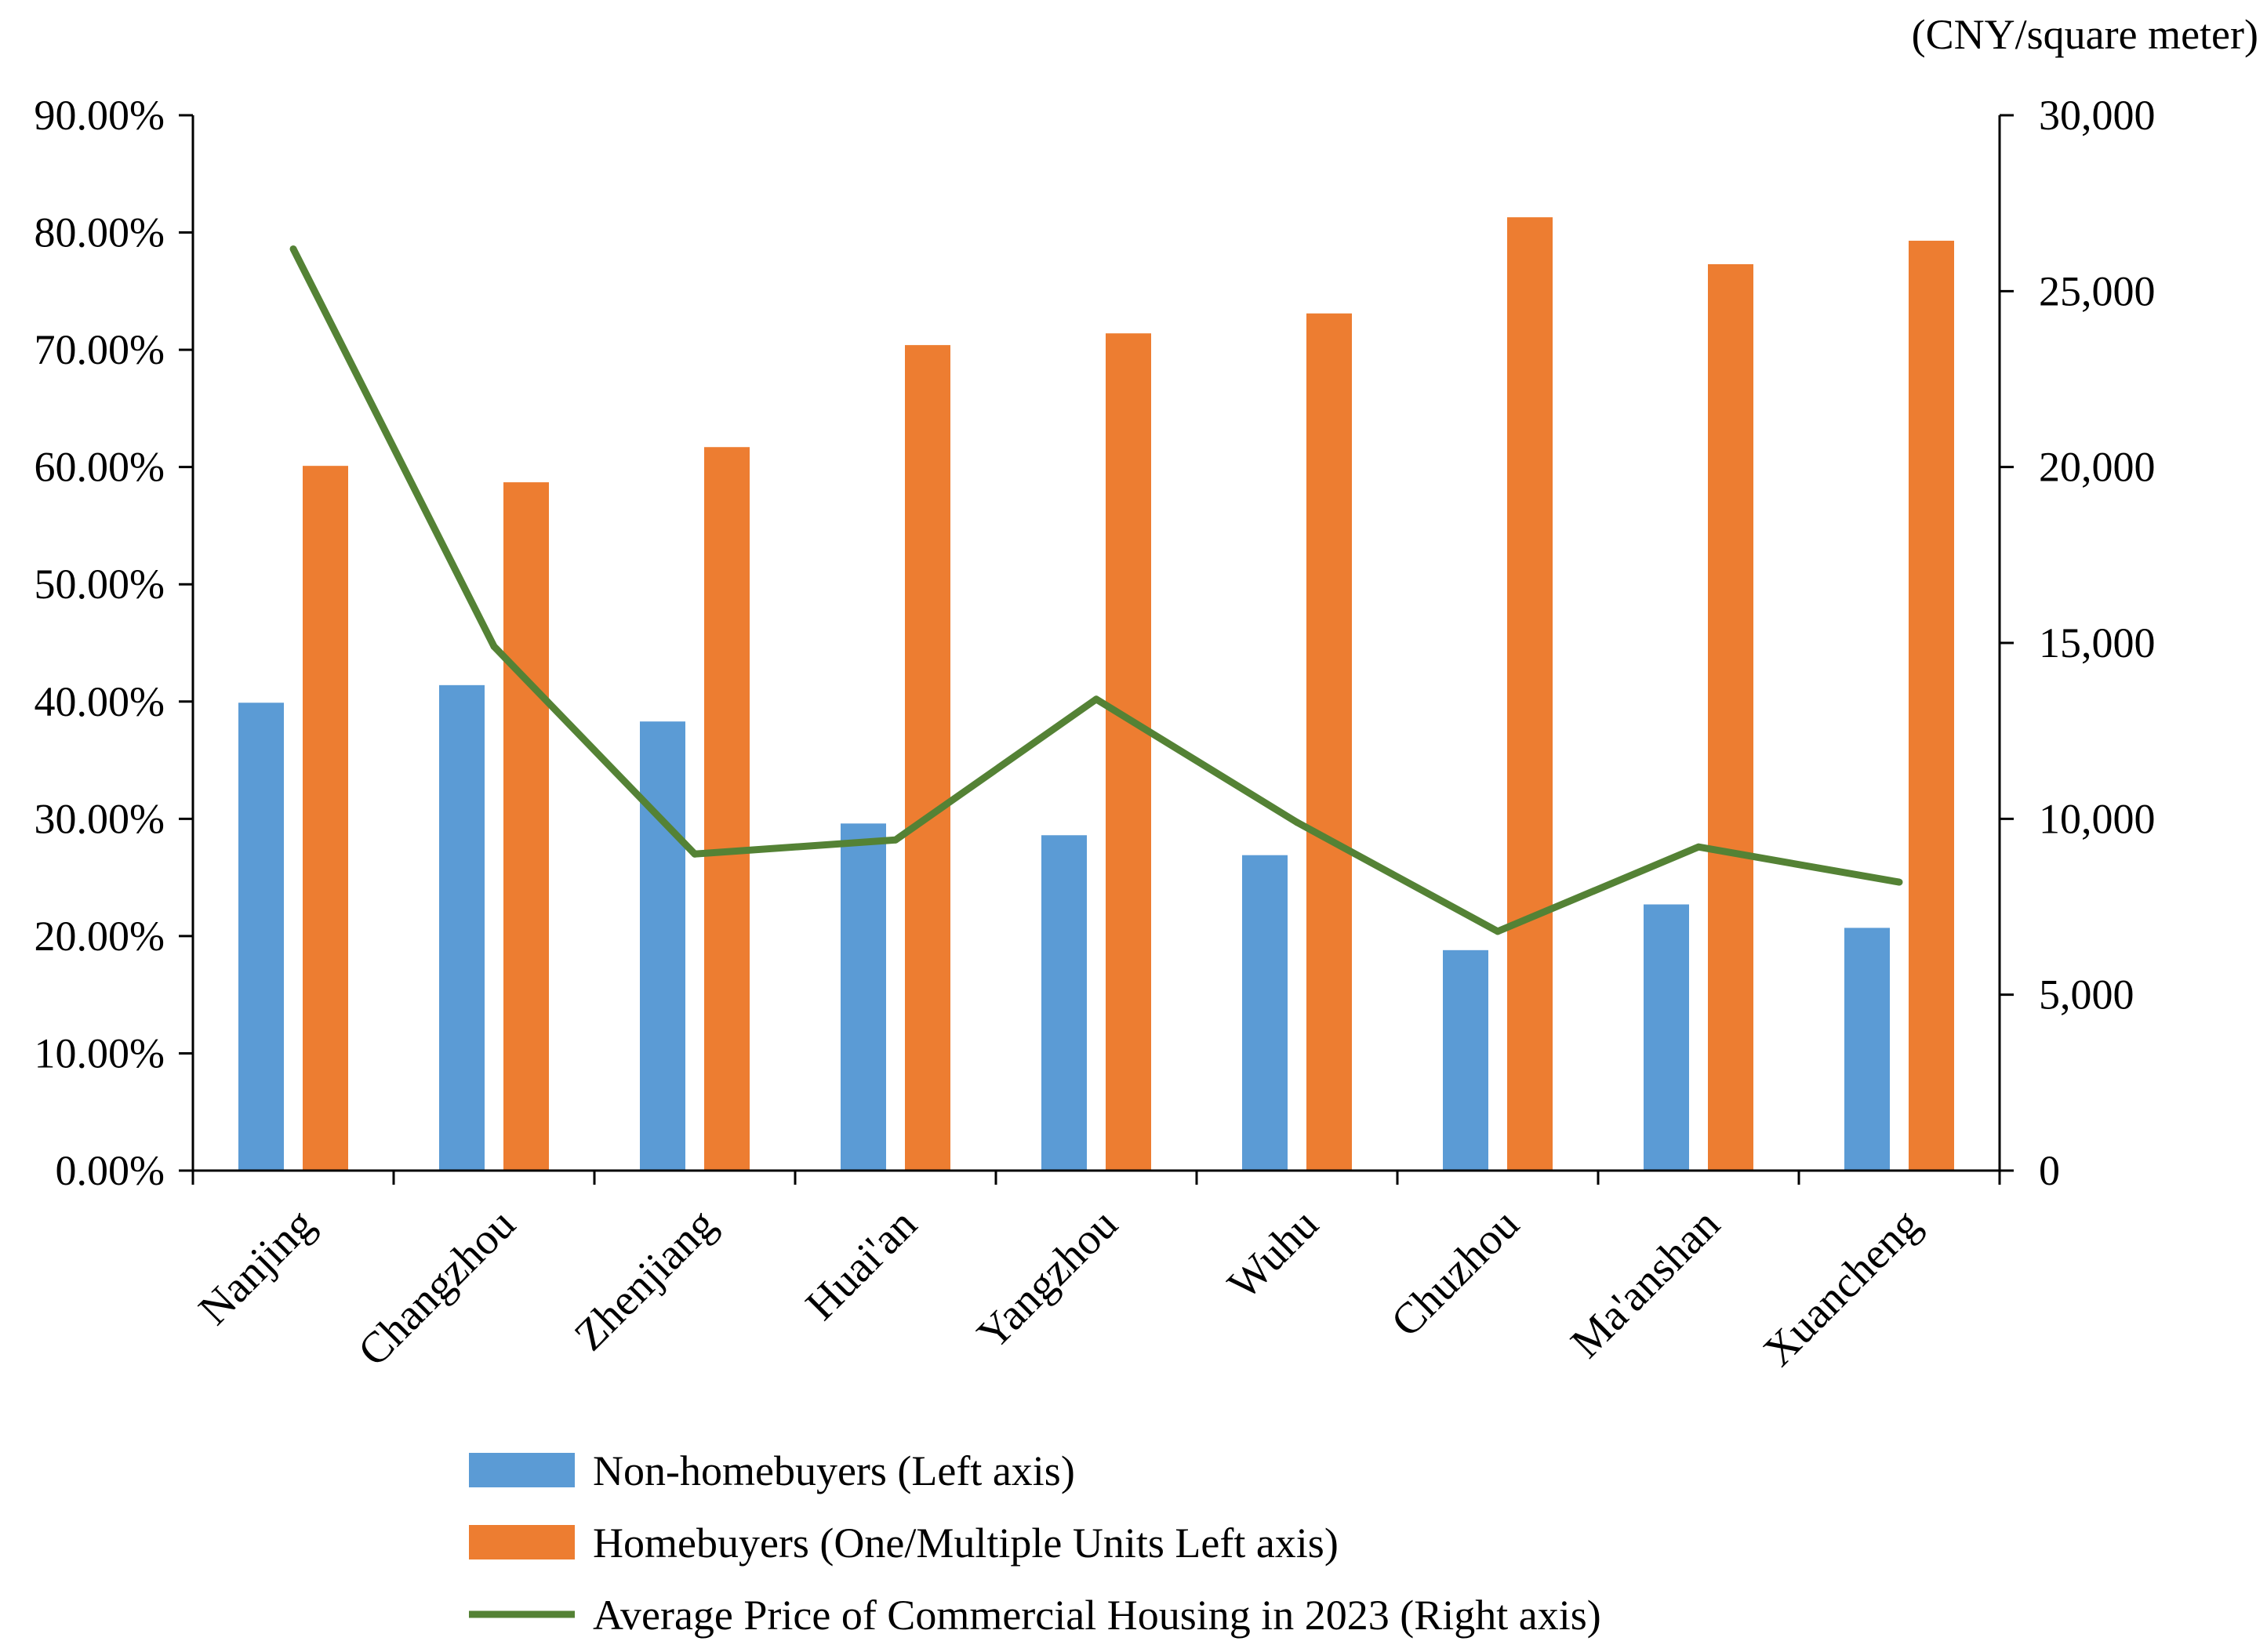 This screenshot has height=1652, width=2267. I want to click on right-tick-label-5: 25,000, so click(2097, 290).